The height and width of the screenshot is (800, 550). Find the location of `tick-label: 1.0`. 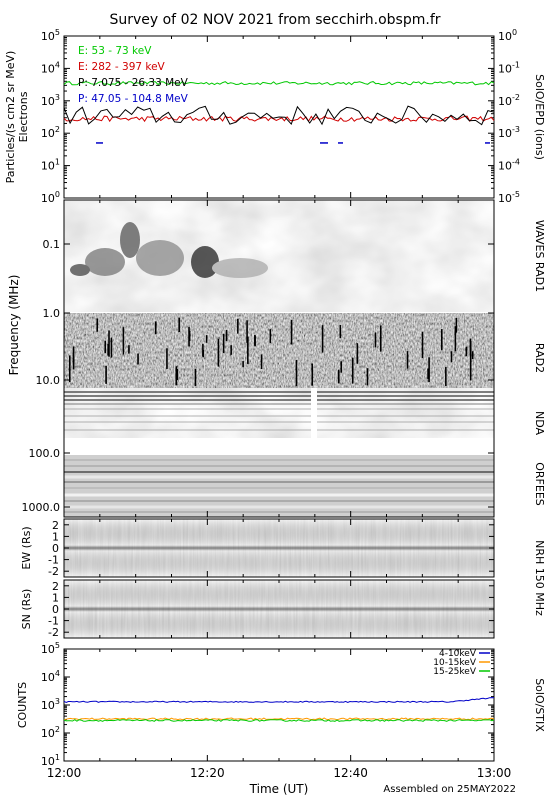

tick-label: 1.0 is located at coordinates (52, 313).